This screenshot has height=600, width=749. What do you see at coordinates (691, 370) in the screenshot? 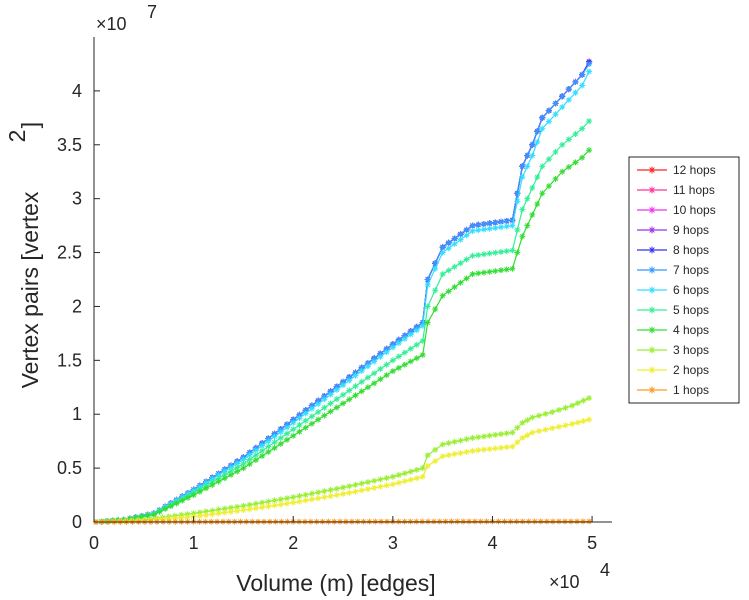
I see `legend-label: 2 hops` at bounding box center [691, 370].